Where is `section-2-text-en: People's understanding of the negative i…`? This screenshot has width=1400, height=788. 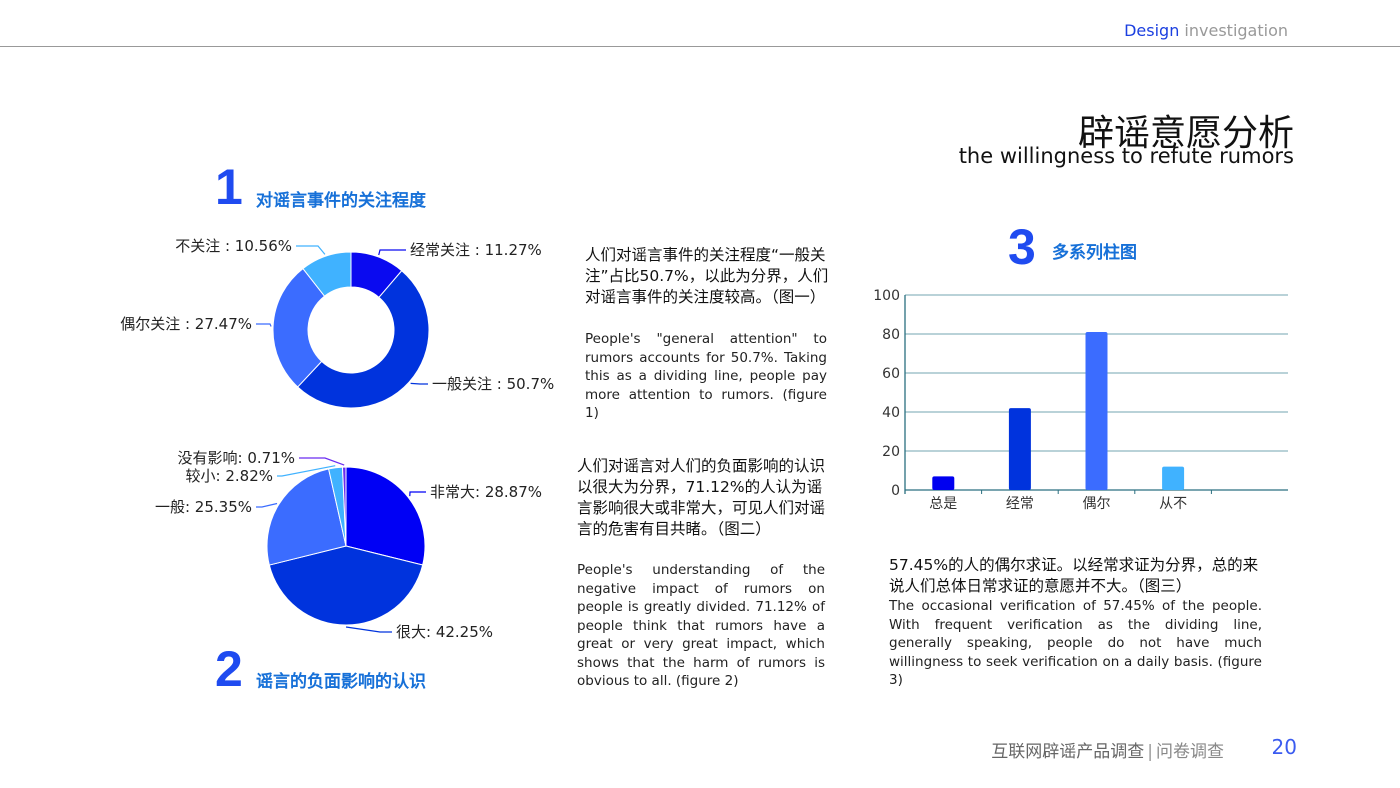 section-2-text-en: People's understanding of the negative i… is located at coordinates (701, 625).